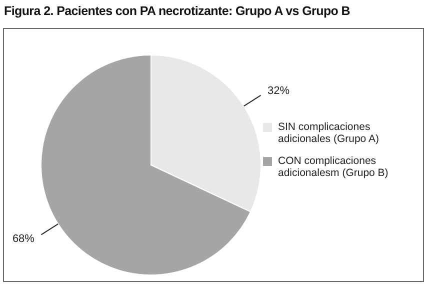 The width and height of the screenshot is (427, 287). I want to click on legend-label: CON complicaciones adicionalesm (Grupo B), so click(334, 167).